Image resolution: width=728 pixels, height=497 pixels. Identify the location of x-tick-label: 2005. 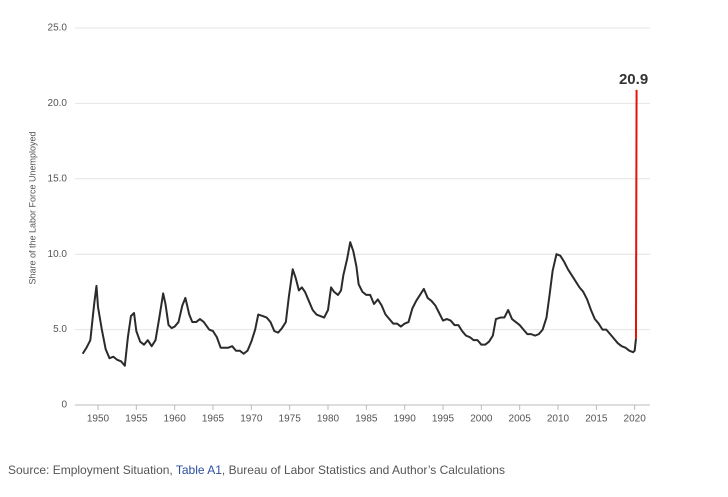
(520, 419).